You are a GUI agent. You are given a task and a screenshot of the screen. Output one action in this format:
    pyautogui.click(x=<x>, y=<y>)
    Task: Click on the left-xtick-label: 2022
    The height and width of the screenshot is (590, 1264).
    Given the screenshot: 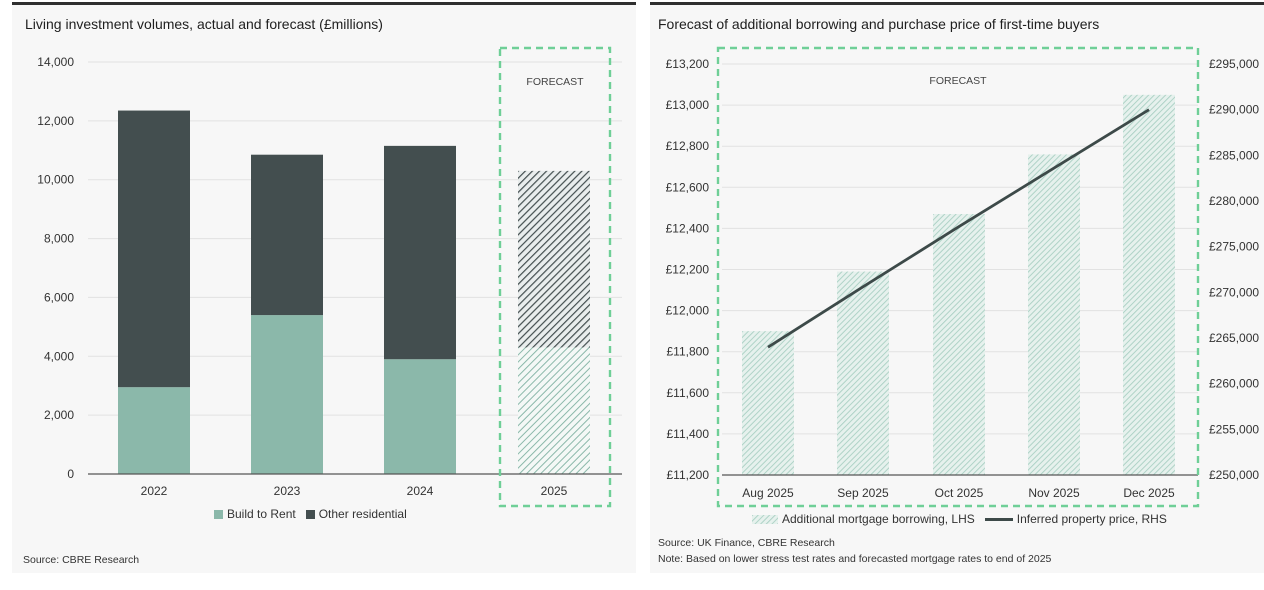 What is the action you would take?
    pyautogui.click(x=154, y=491)
    